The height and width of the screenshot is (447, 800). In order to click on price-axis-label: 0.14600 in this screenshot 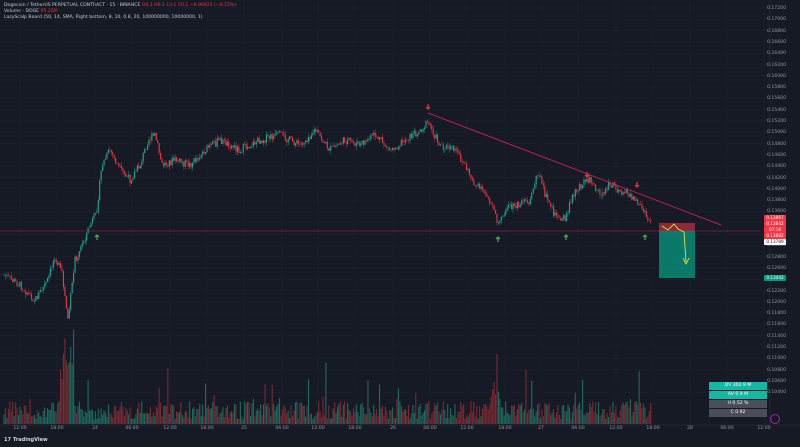, I will do `click(776, 155)`.